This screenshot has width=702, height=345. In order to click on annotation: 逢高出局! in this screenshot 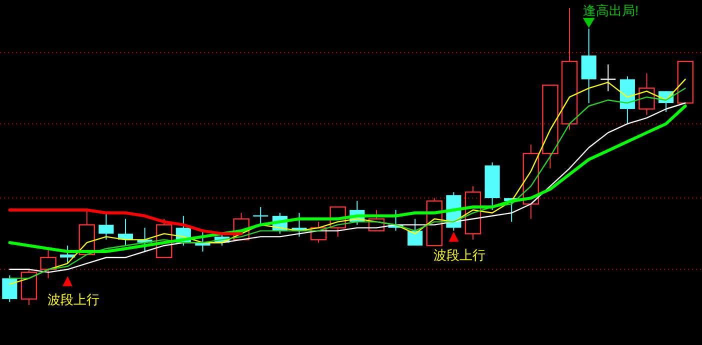, I will do `click(611, 10)`.